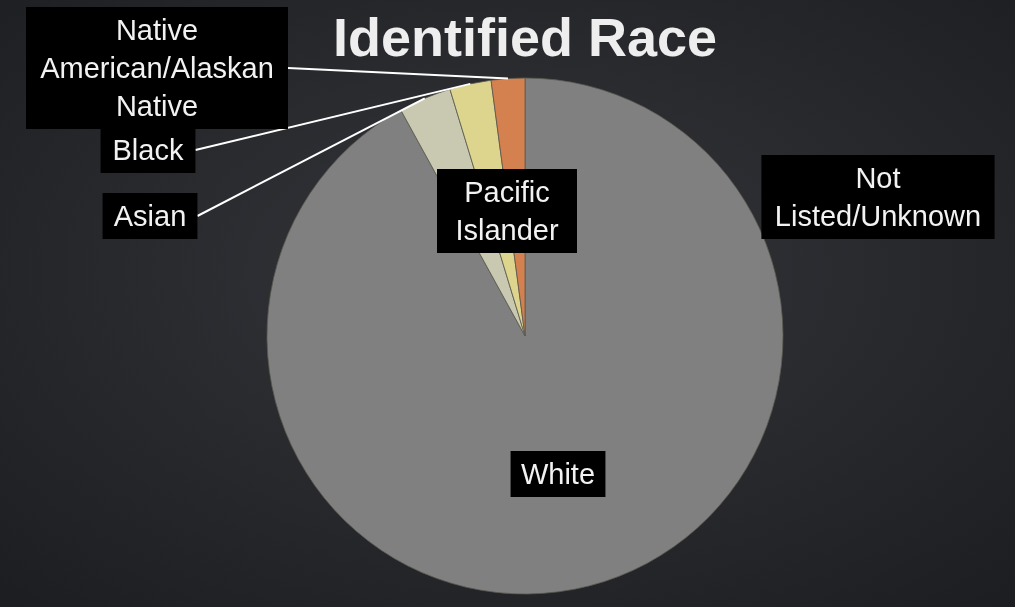  What do you see at coordinates (157, 67) in the screenshot?
I see `slice-label: Native American/Alaskan Native` at bounding box center [157, 67].